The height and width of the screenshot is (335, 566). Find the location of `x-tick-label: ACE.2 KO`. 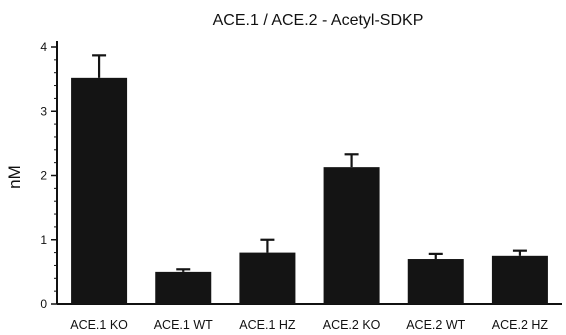

x-tick-label: ACE.2 KO is located at coordinates (352, 325).